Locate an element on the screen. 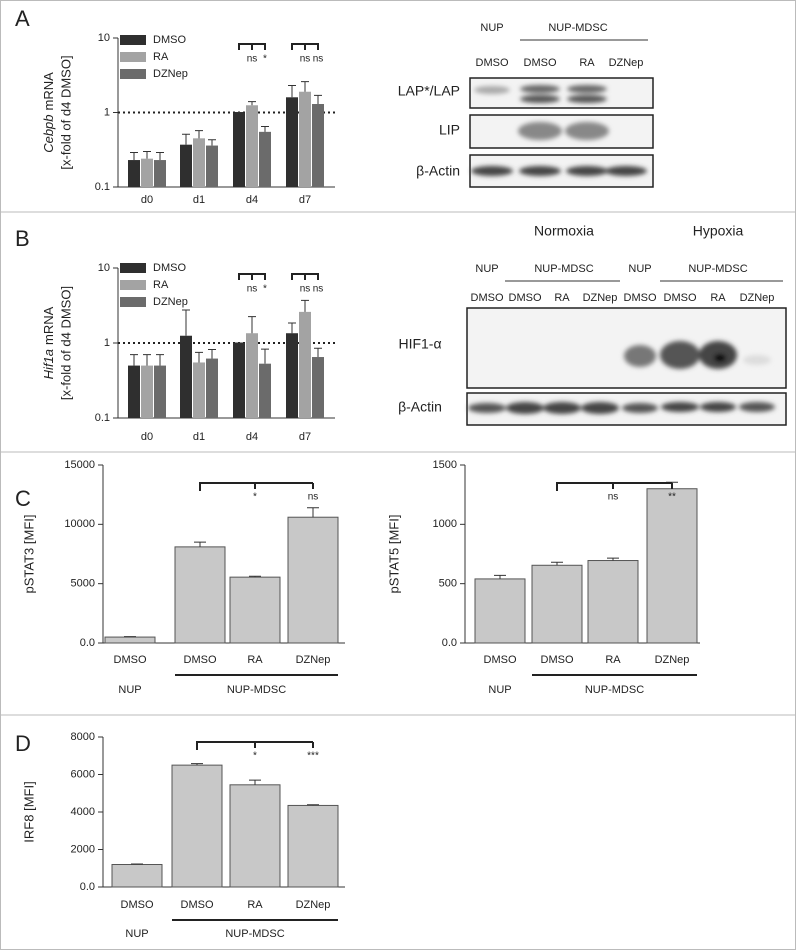 This screenshot has width=796, height=950. significance-label: *** is located at coordinates (313, 756).